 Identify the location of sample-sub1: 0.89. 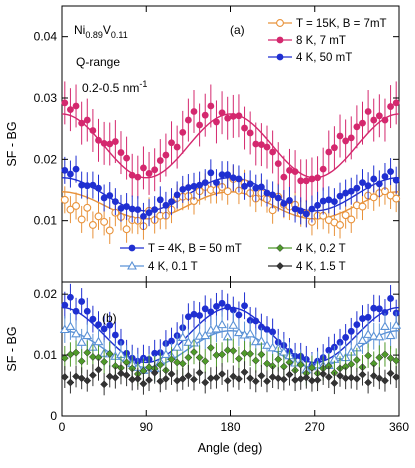
(94, 35).